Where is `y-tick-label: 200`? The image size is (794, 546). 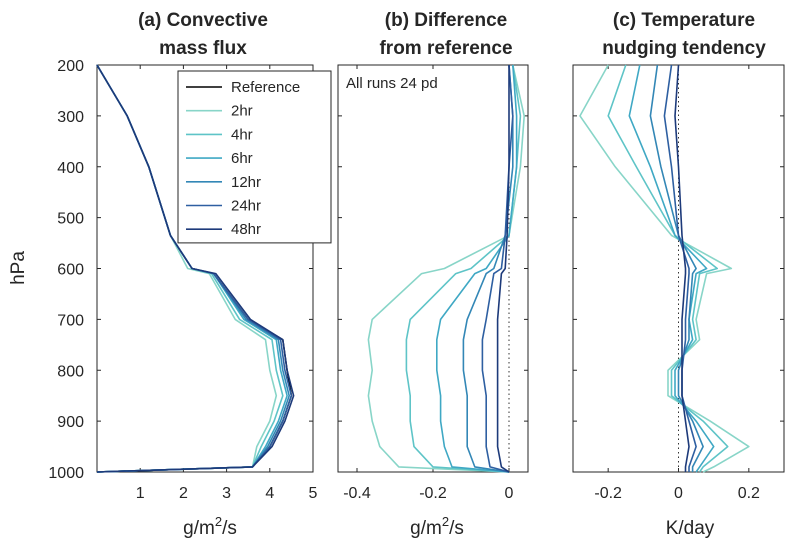 y-tick-label: 200 is located at coordinates (70, 66).